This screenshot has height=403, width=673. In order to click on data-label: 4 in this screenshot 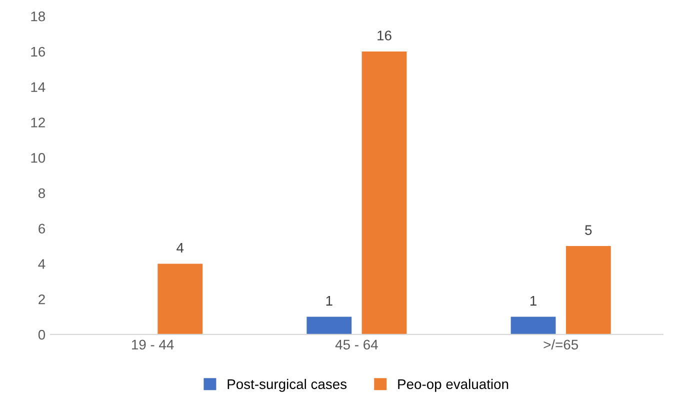, I will do `click(180, 247)`.